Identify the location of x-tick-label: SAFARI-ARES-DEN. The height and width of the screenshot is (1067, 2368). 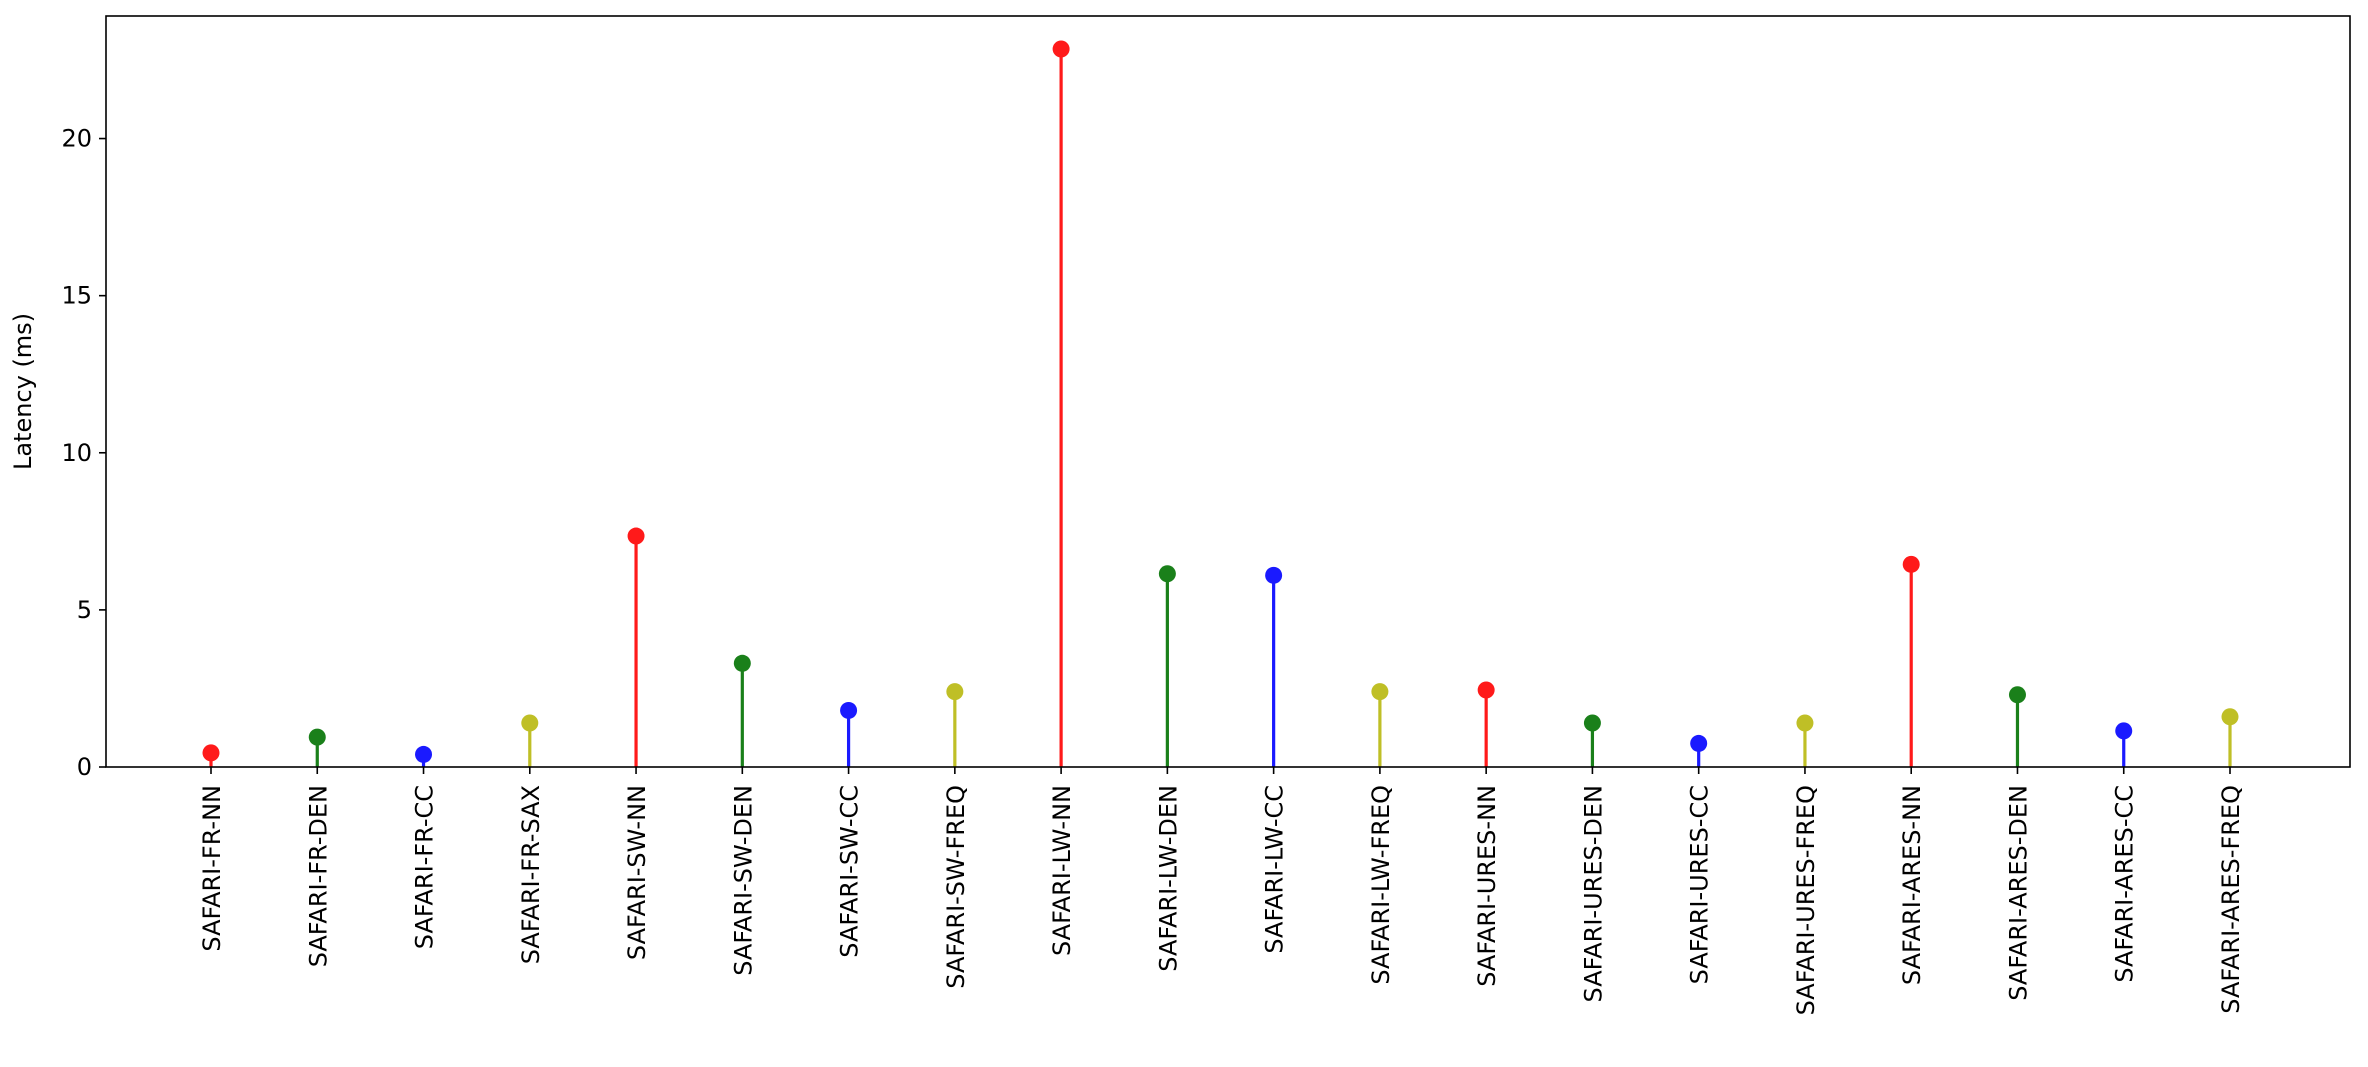
(2018, 893).